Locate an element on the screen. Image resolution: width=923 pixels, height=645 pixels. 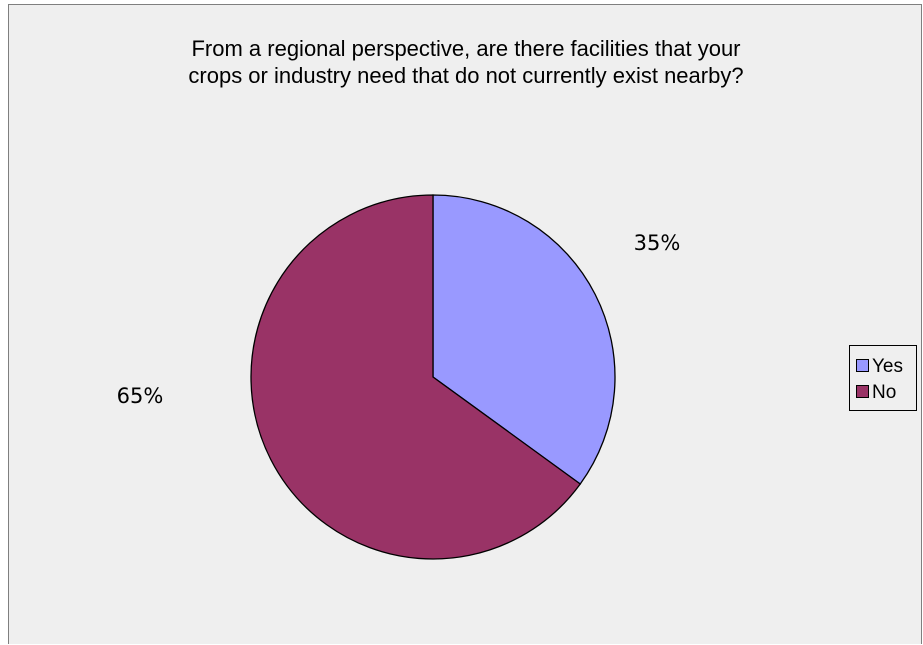
legend-label-no: No is located at coordinates (884, 392).